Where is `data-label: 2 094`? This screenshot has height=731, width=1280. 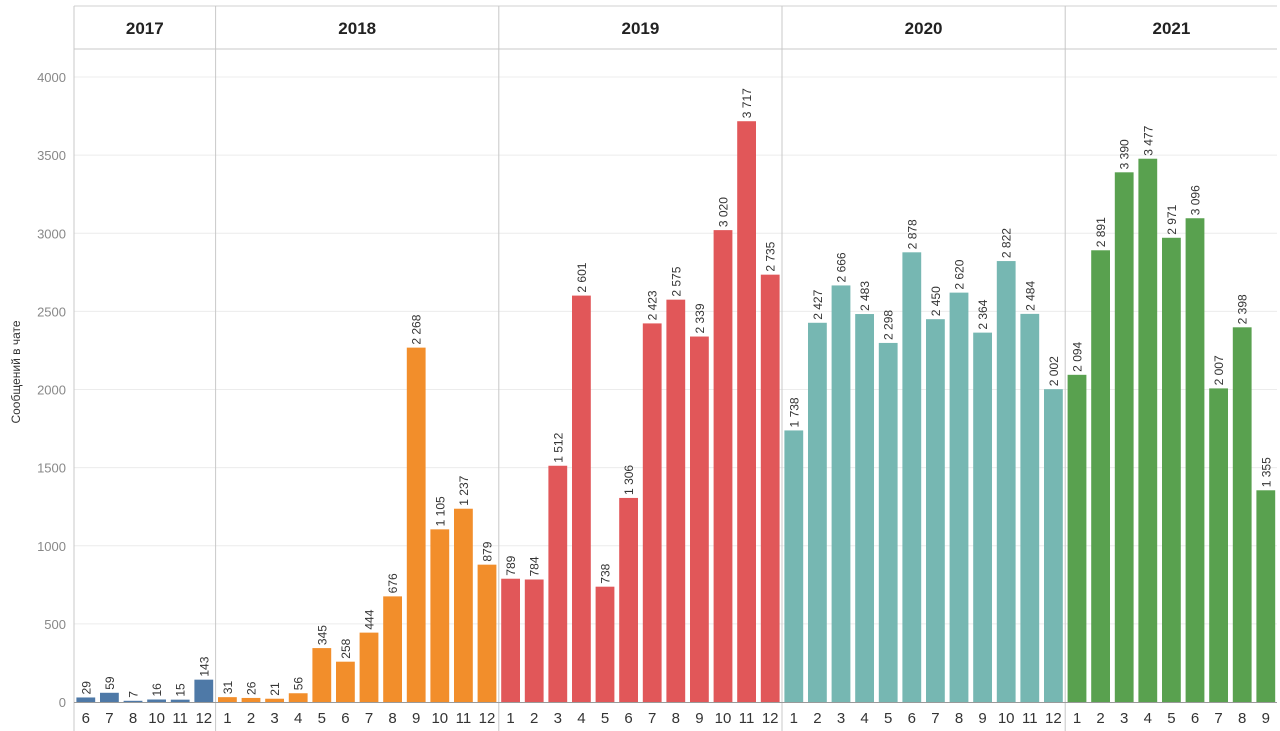
data-label: 2 094 is located at coordinates (1078, 356).